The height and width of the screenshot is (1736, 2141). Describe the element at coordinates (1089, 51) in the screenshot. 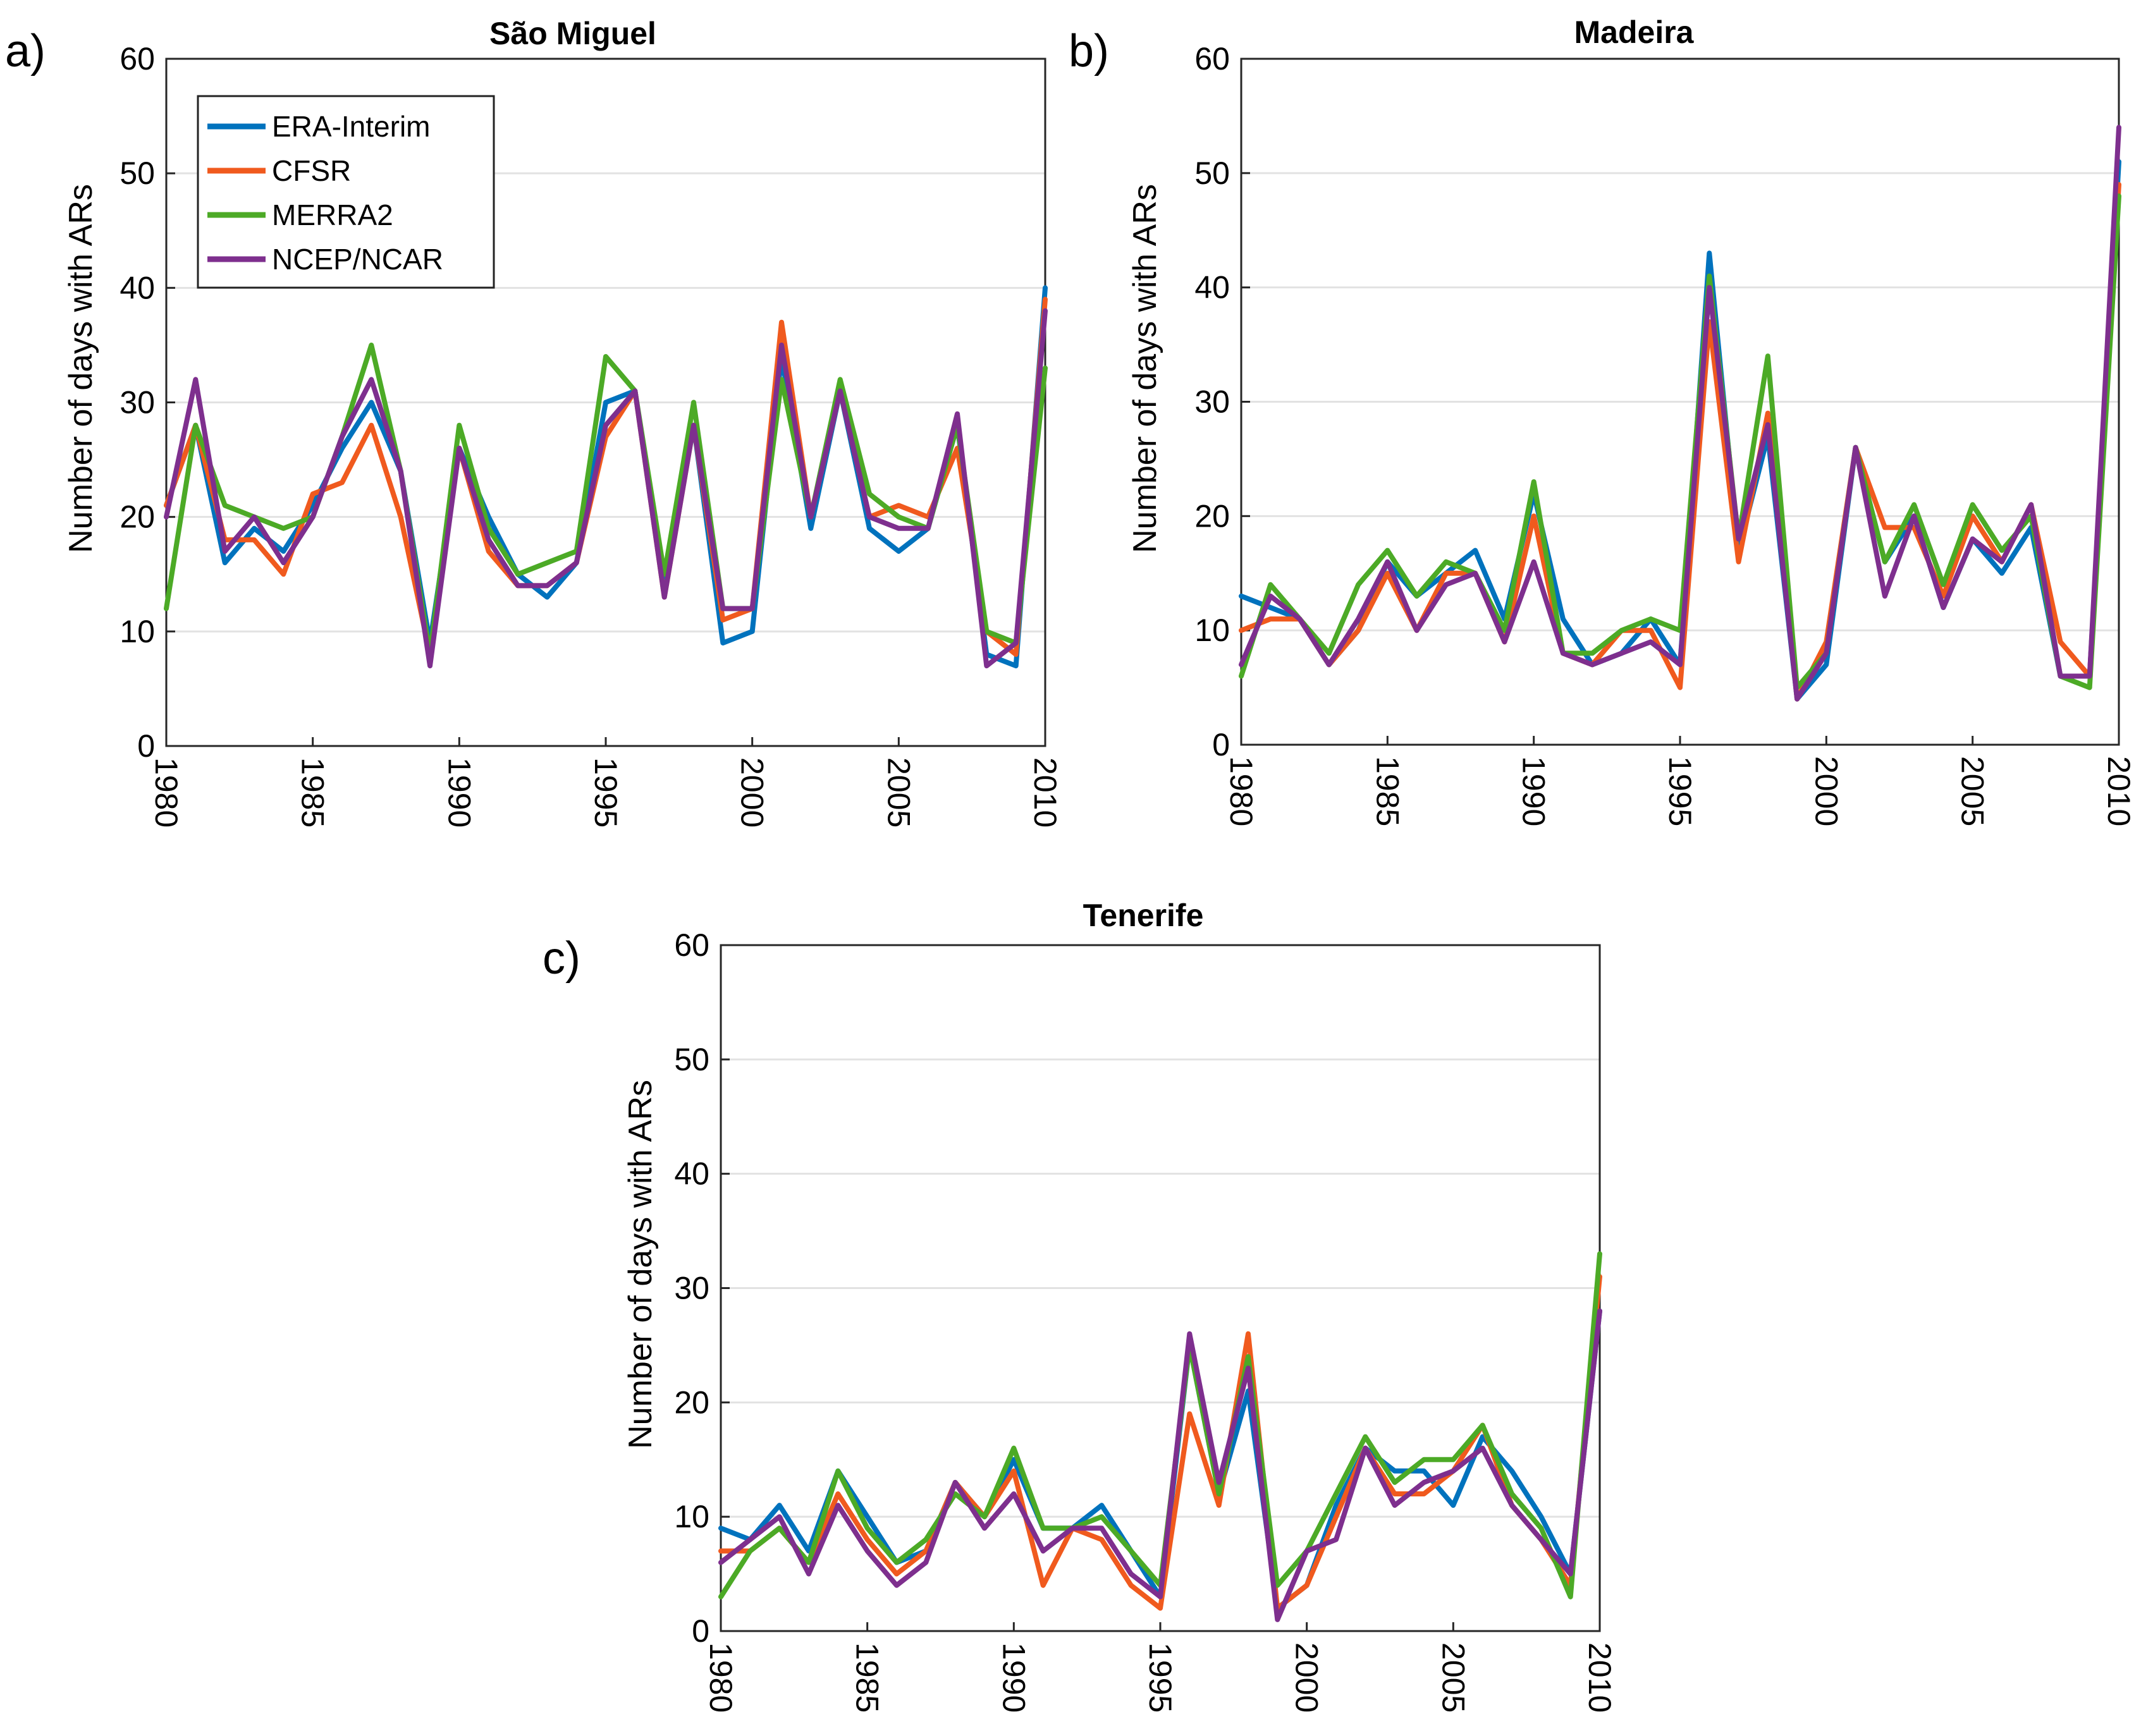

I see `panel-label-b: b)` at that location.